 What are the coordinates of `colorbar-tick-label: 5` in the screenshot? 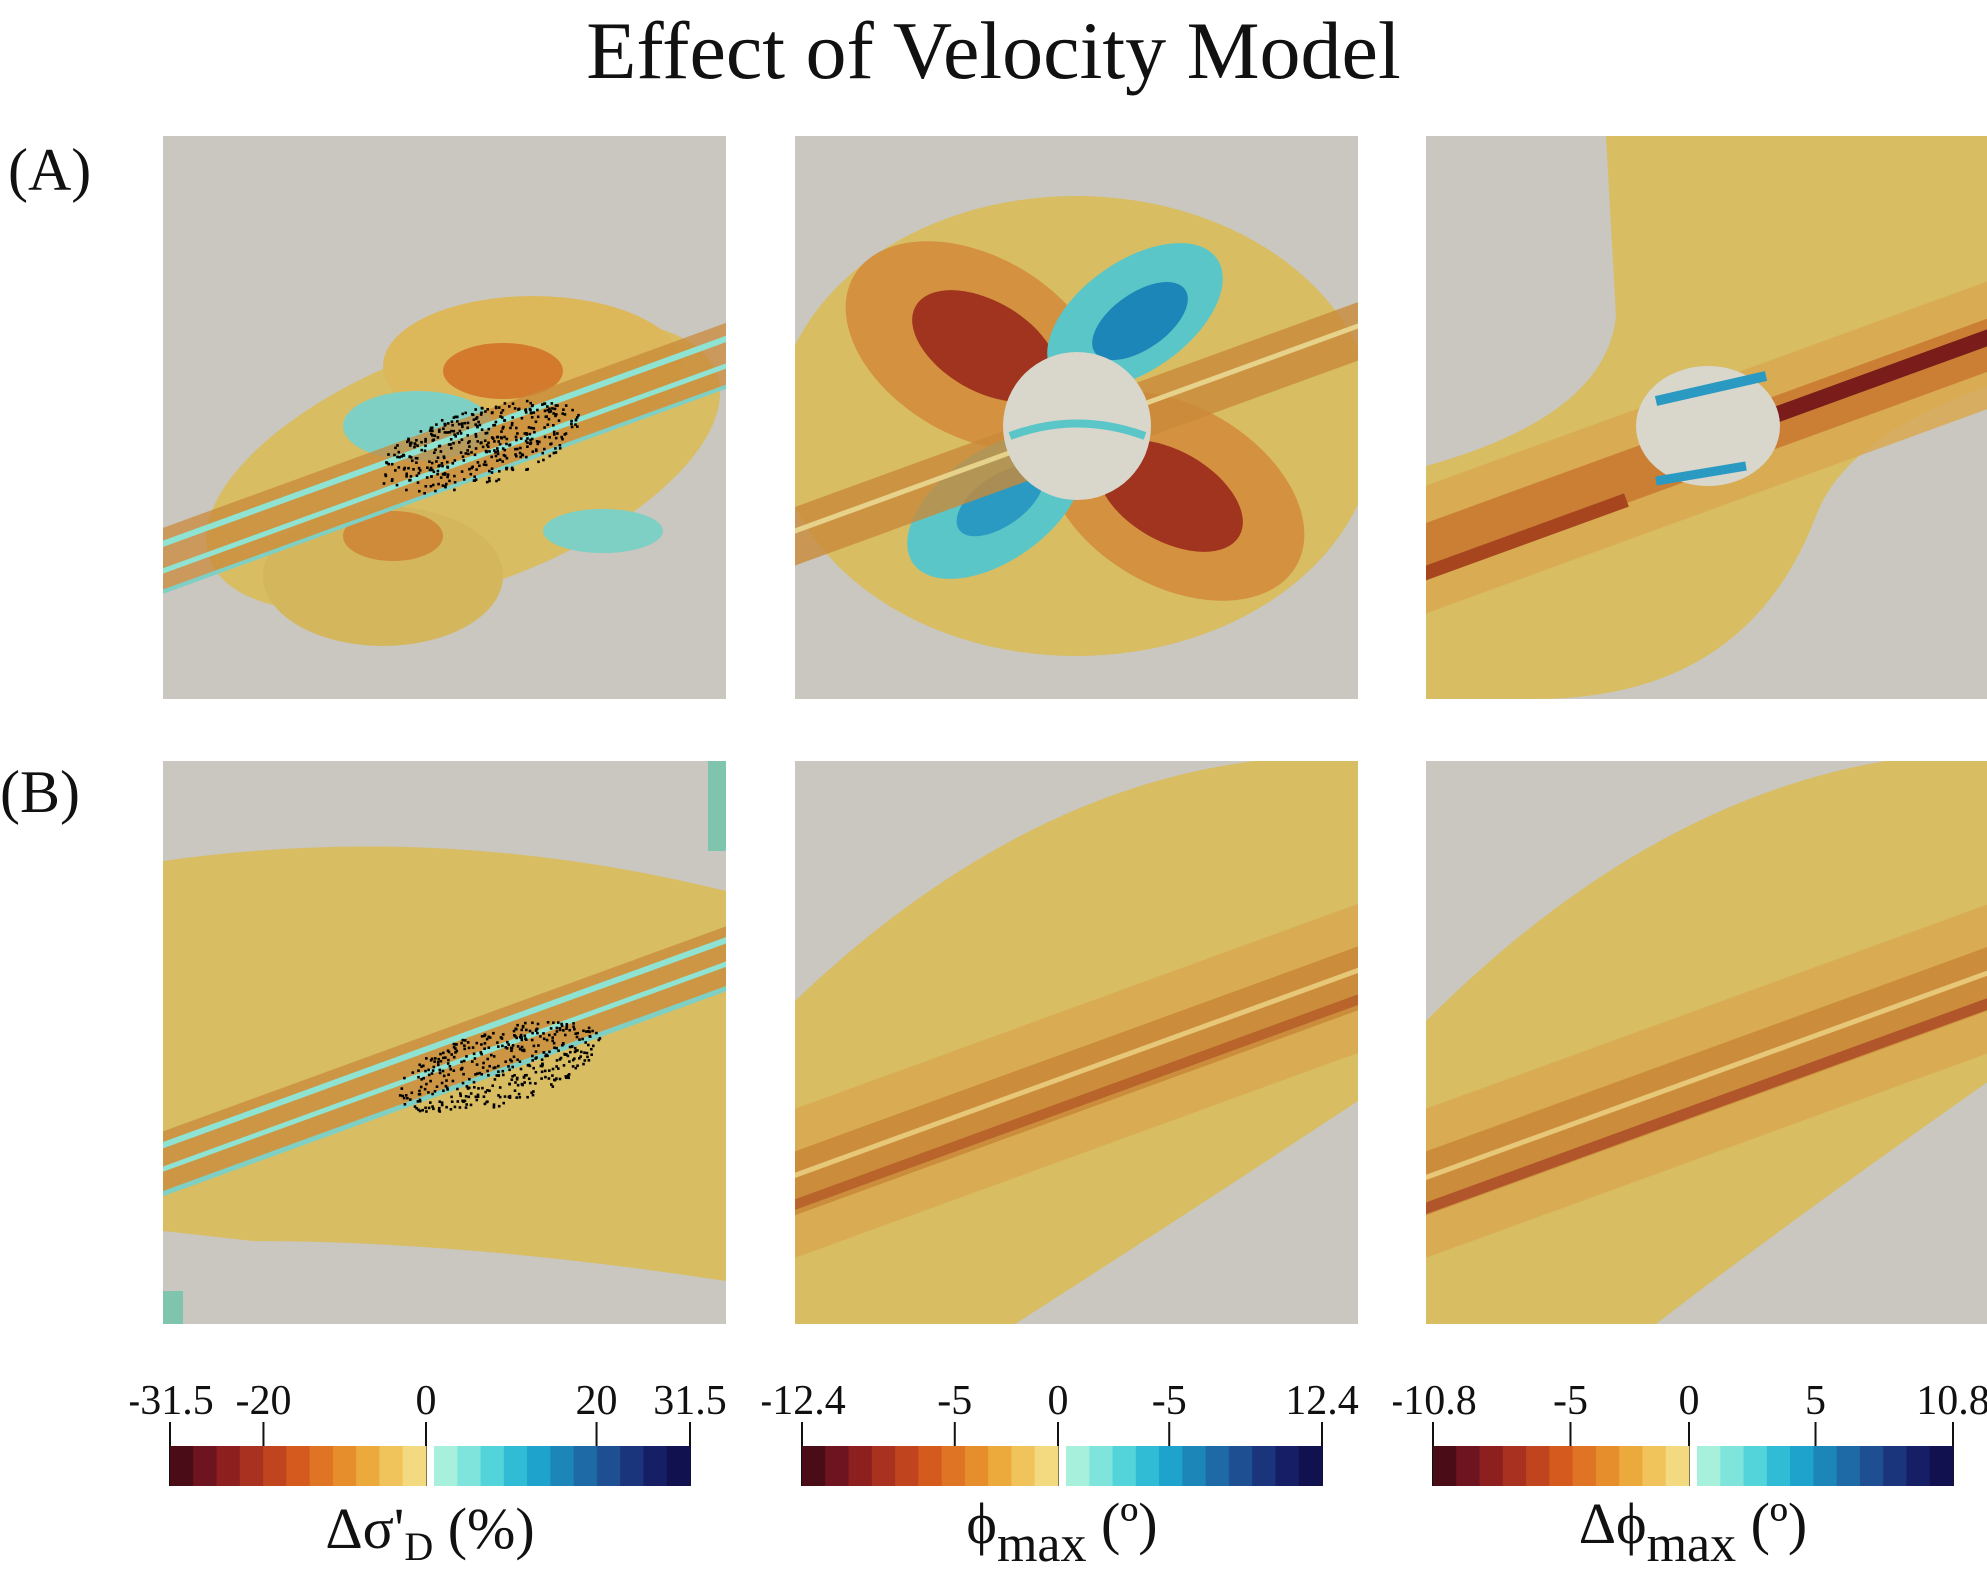 It's located at (1815, 1401).